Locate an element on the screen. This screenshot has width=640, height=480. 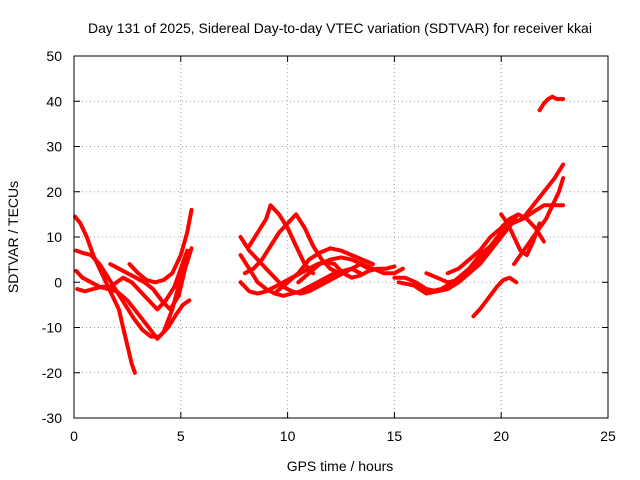
series-s12-line is located at coordinates (324, 270).